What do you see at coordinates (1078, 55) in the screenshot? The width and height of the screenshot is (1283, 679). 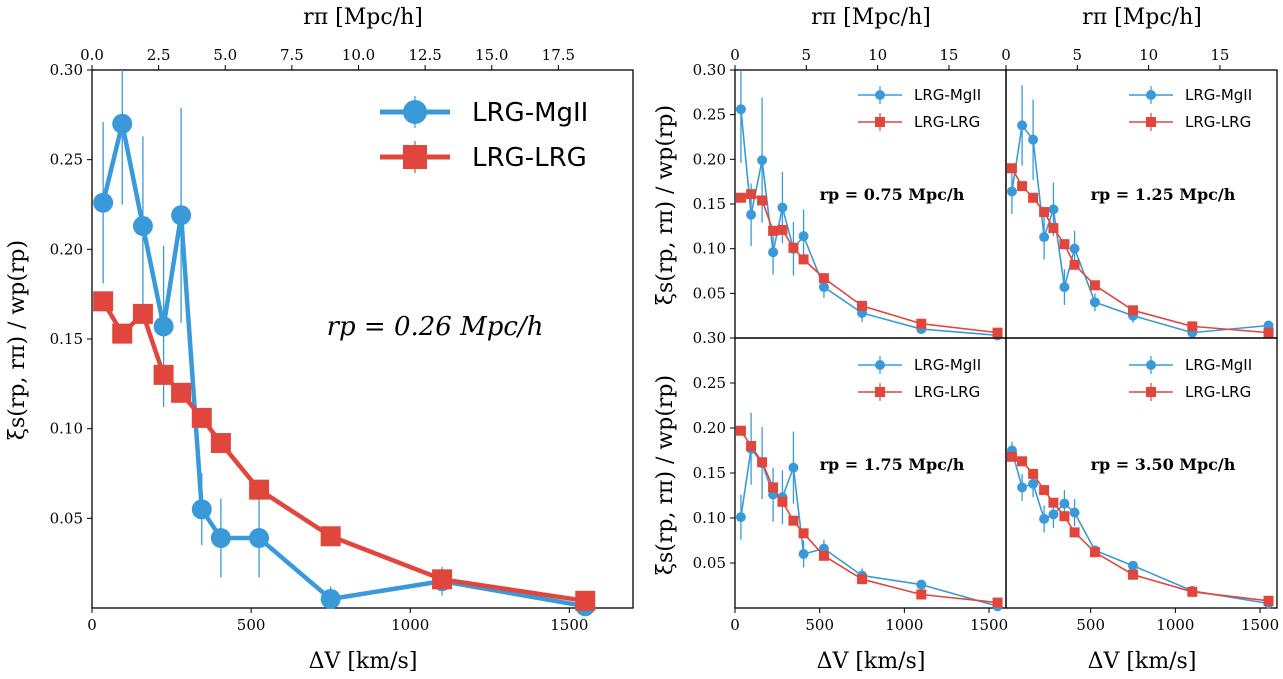 I see `top-x-tick-label: 5` at bounding box center [1078, 55].